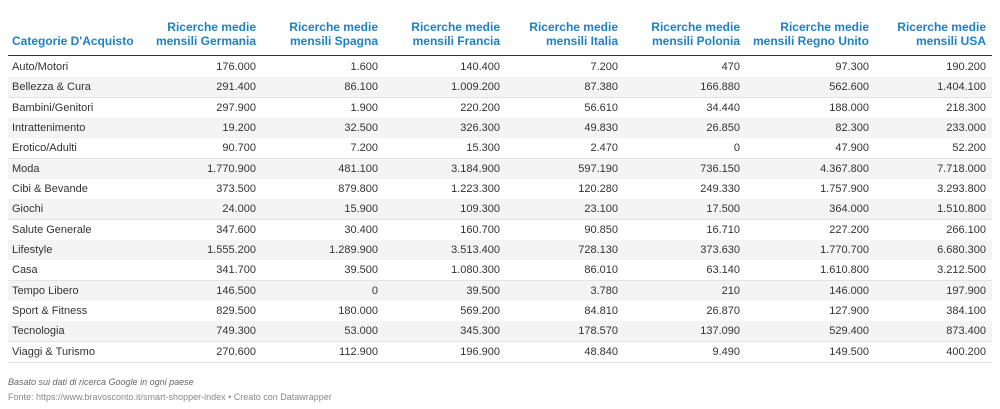 Image resolution: width=1000 pixels, height=409 pixels. Describe the element at coordinates (730, 290) in the screenshot. I see `value-cell: 210` at that location.